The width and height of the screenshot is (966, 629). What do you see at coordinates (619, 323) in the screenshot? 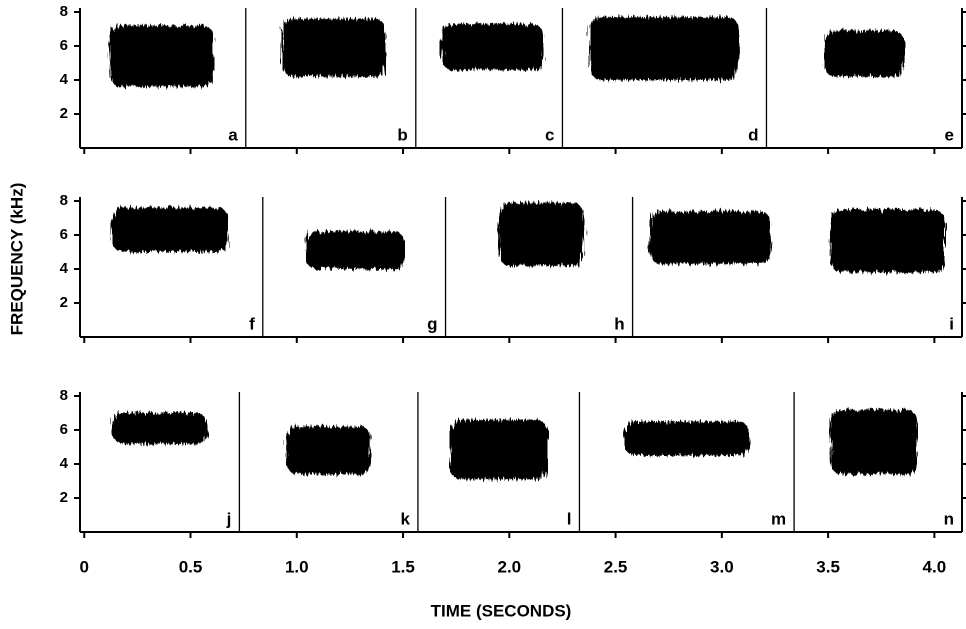
I see `panel-label: h` at bounding box center [619, 323].